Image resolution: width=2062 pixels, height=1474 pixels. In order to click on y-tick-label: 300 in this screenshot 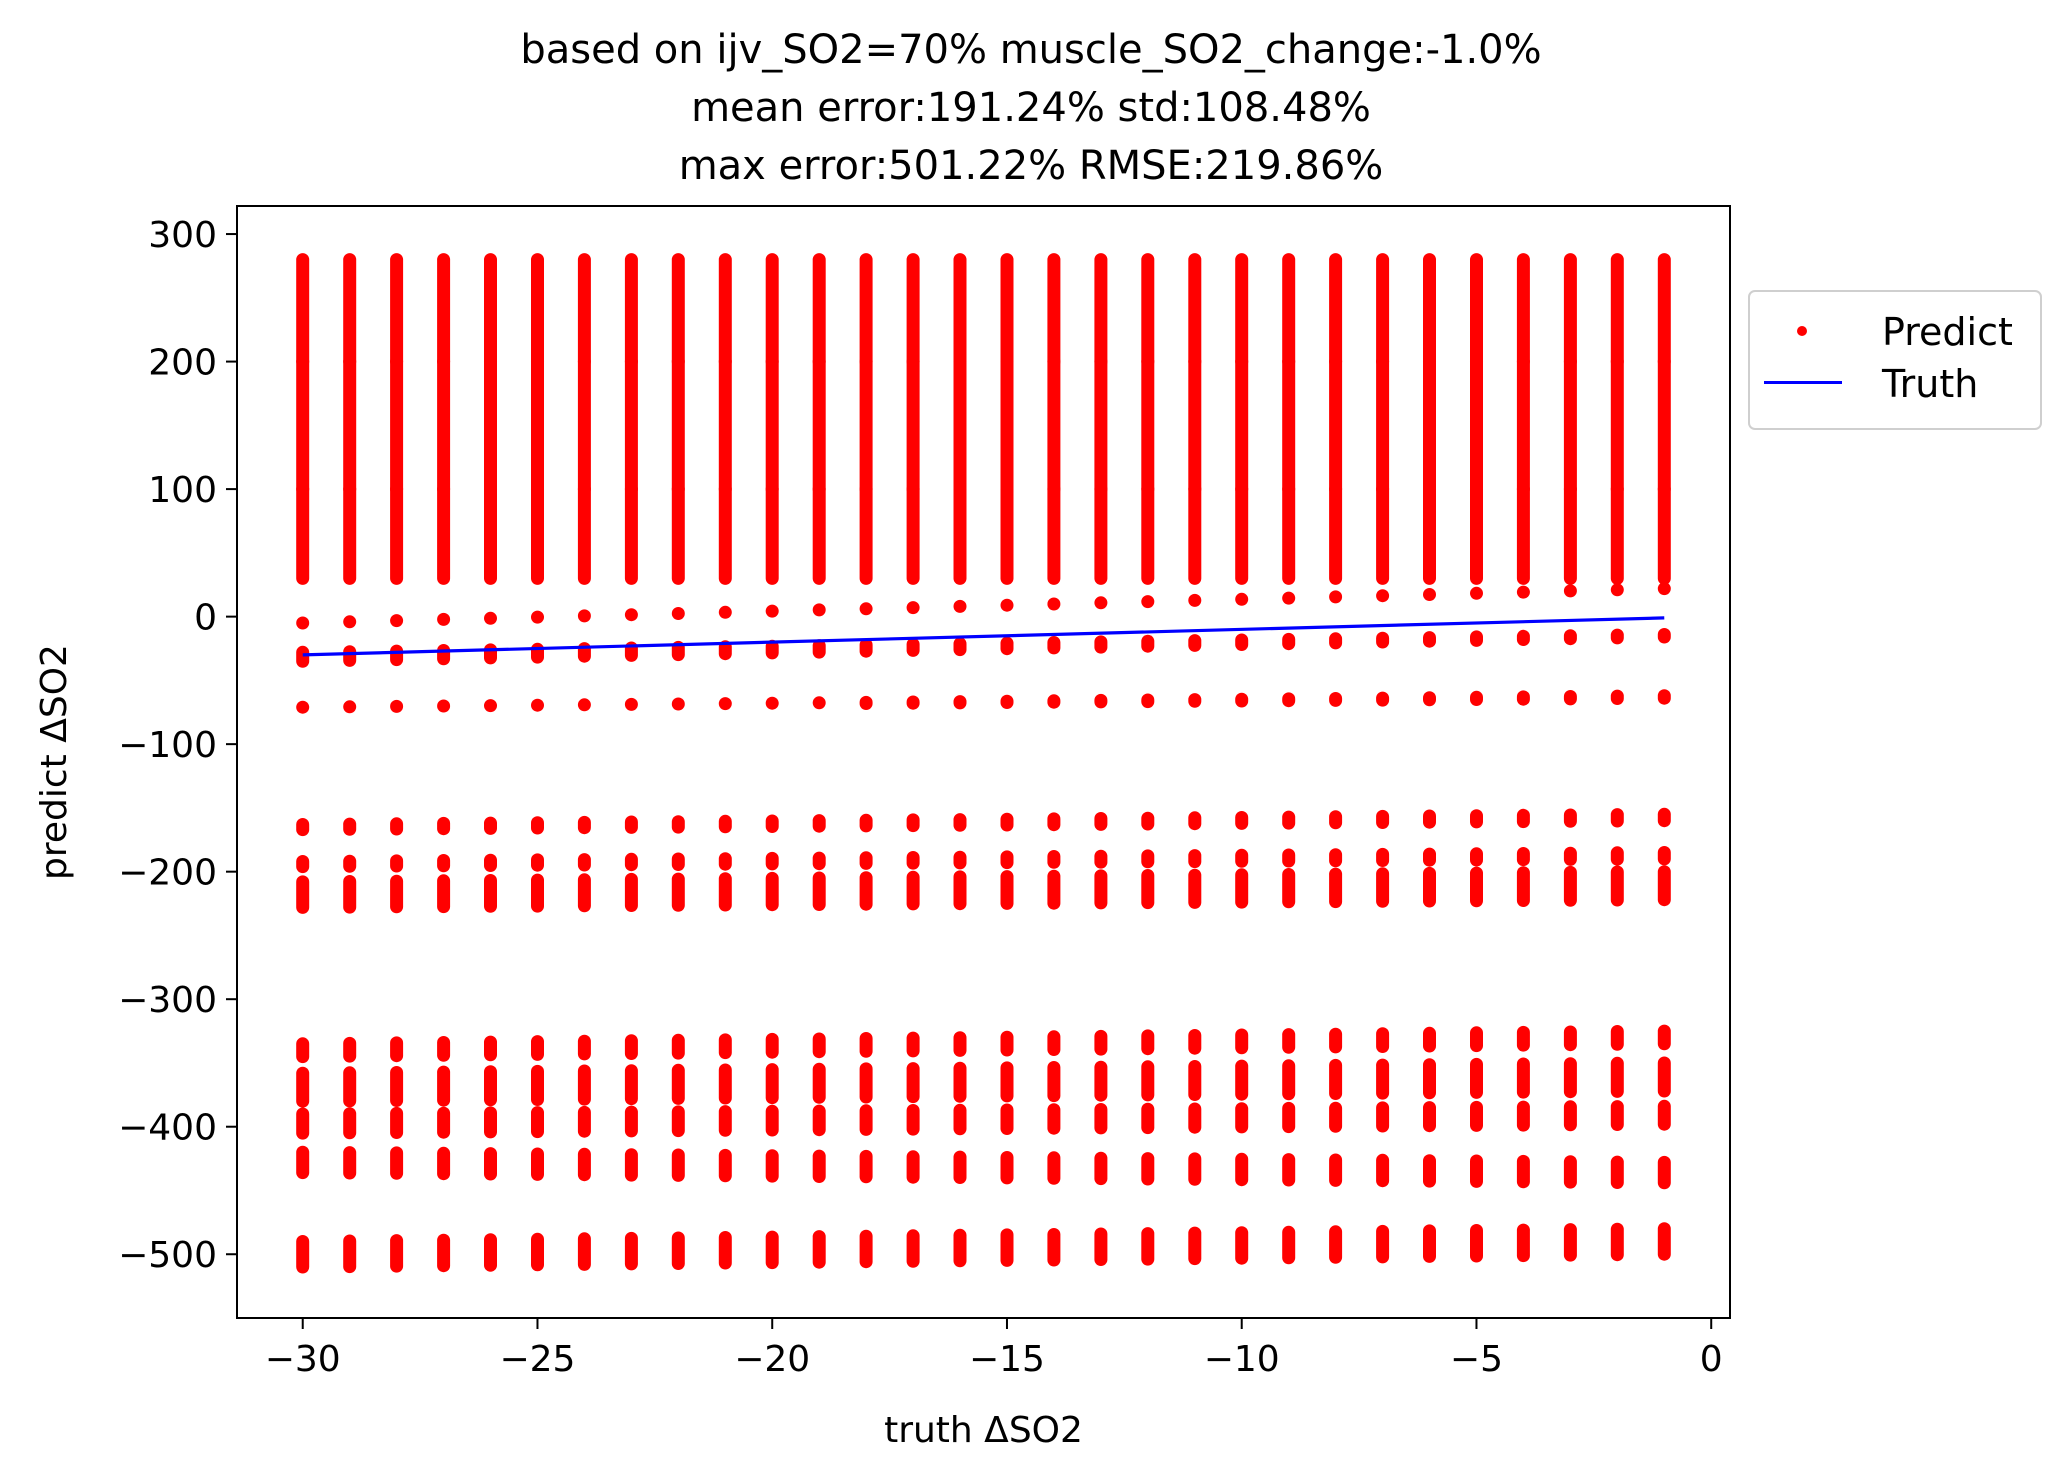, I will do `click(182, 235)`.